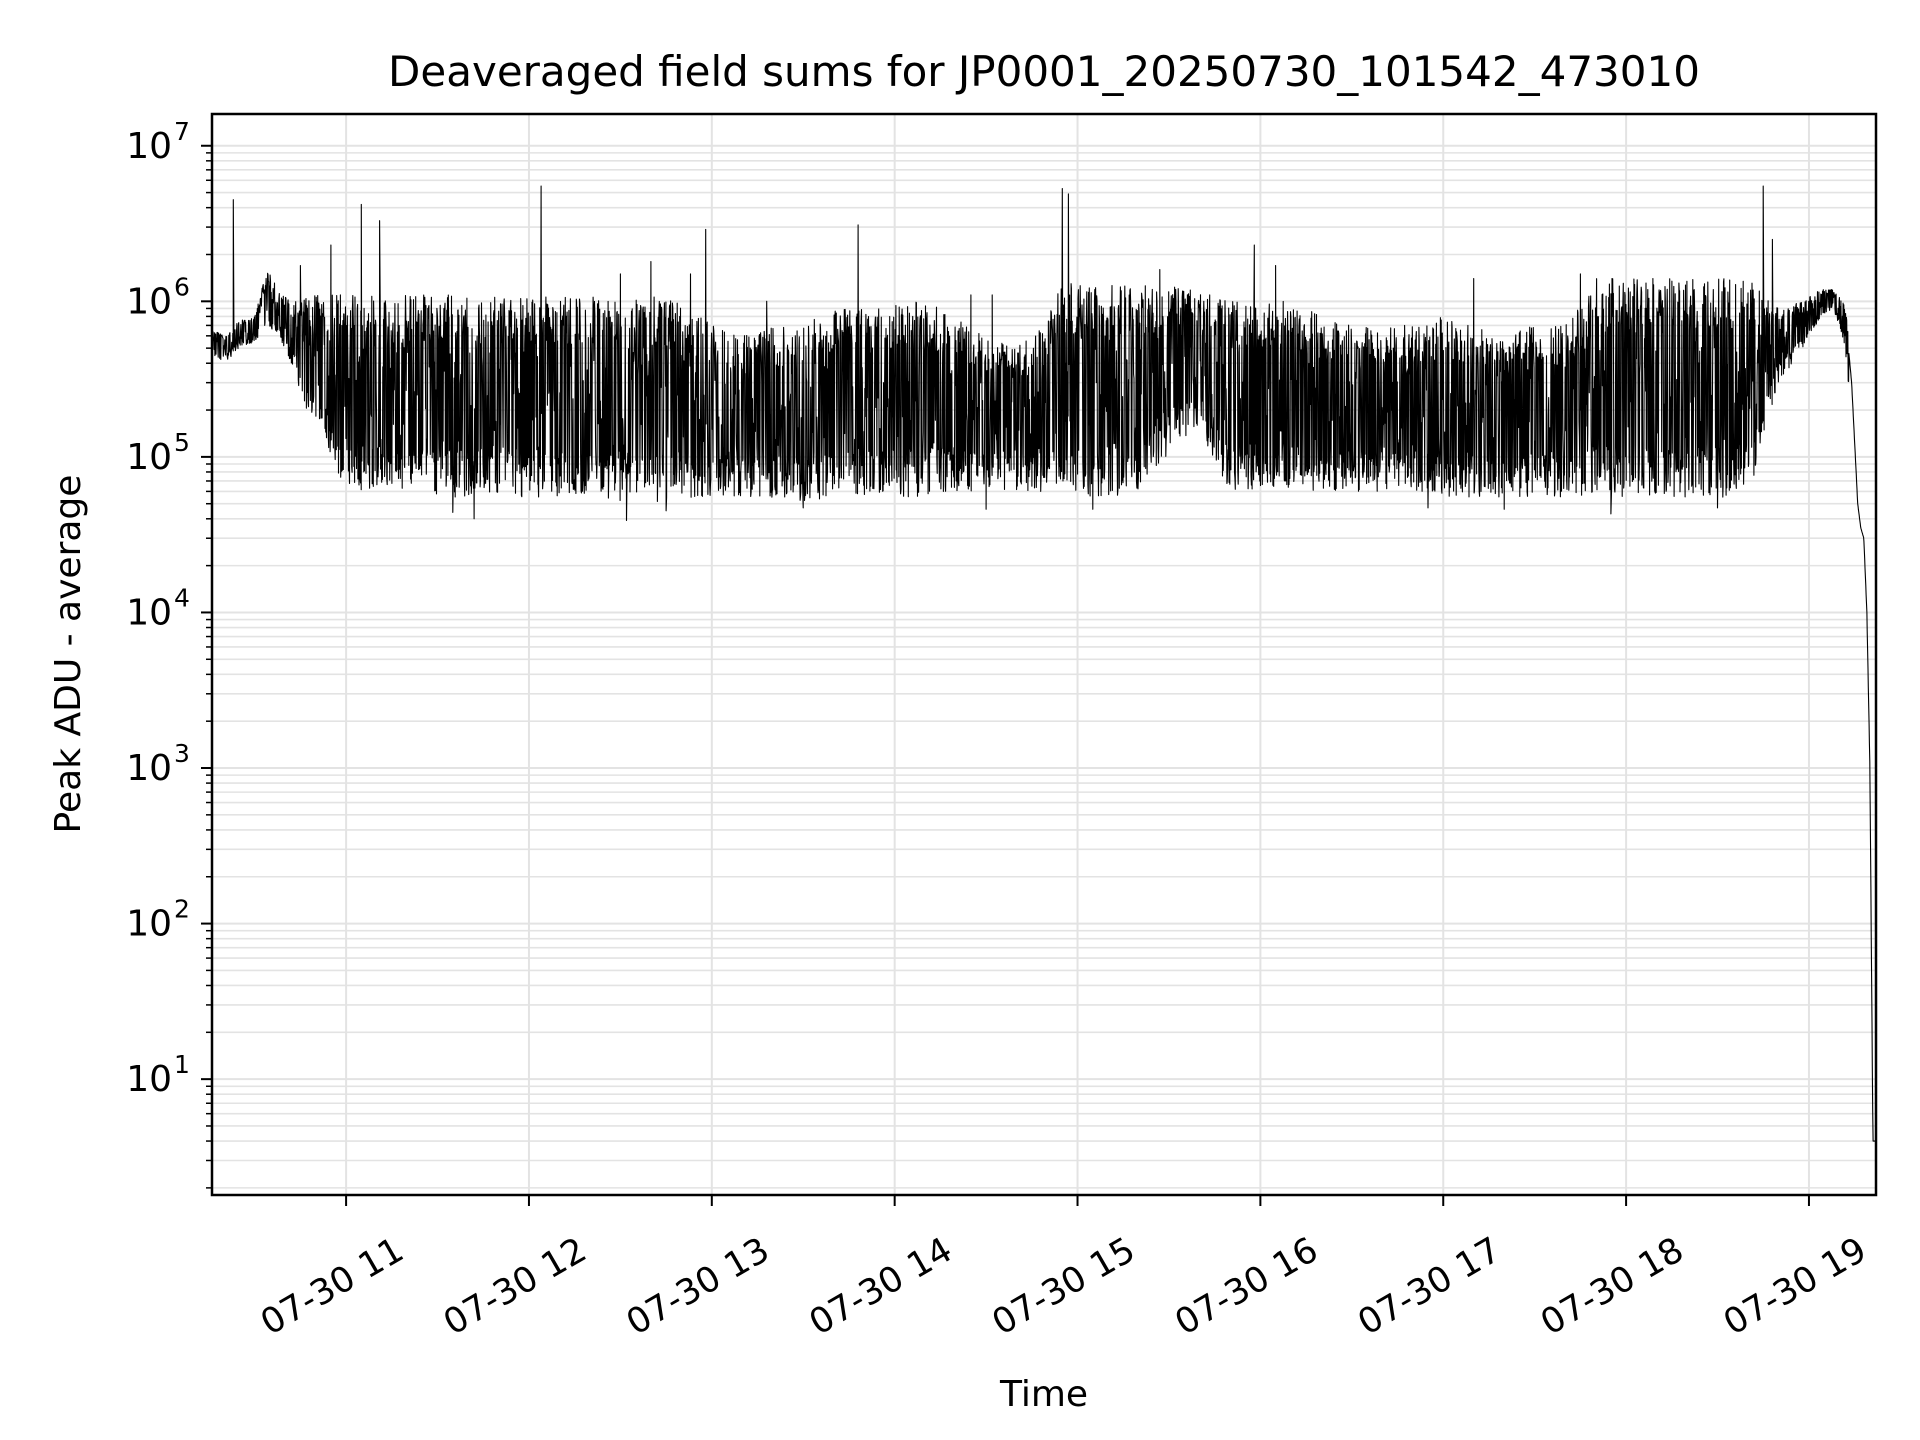 The width and height of the screenshot is (1920, 1440). I want to click on x-axis-label: Time, so click(1043, 1394).